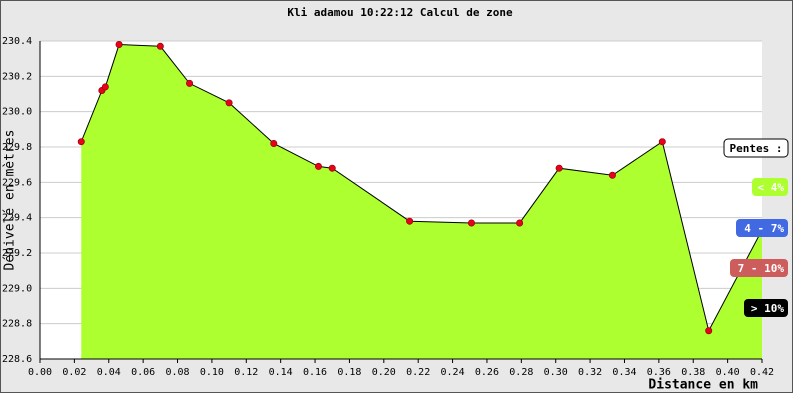 Image resolution: width=800 pixels, height=404 pixels. Describe the element at coordinates (17, 76) in the screenshot. I see `y-tick-label: 230.2` at that location.